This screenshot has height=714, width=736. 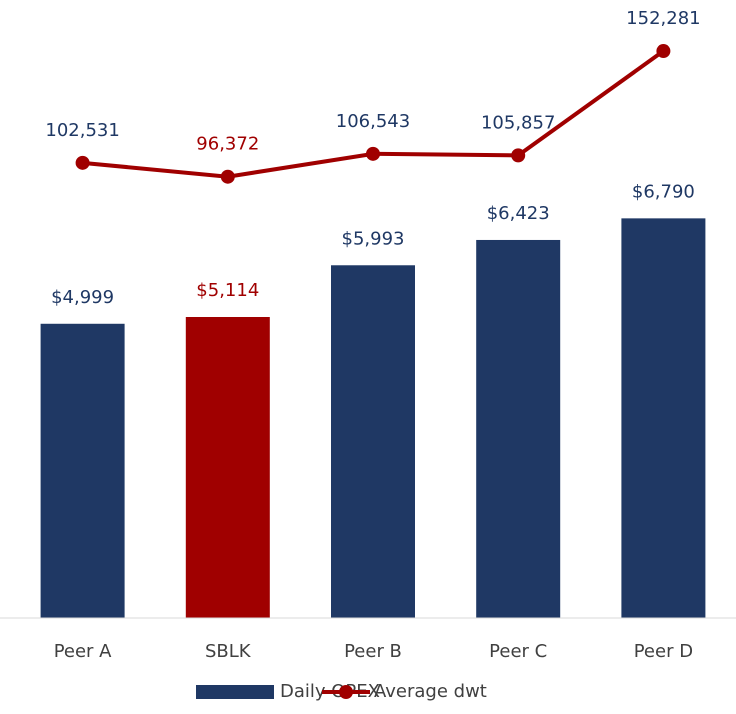 What do you see at coordinates (663, 651) in the screenshot?
I see `x-tick-label: Peer D` at bounding box center [663, 651].